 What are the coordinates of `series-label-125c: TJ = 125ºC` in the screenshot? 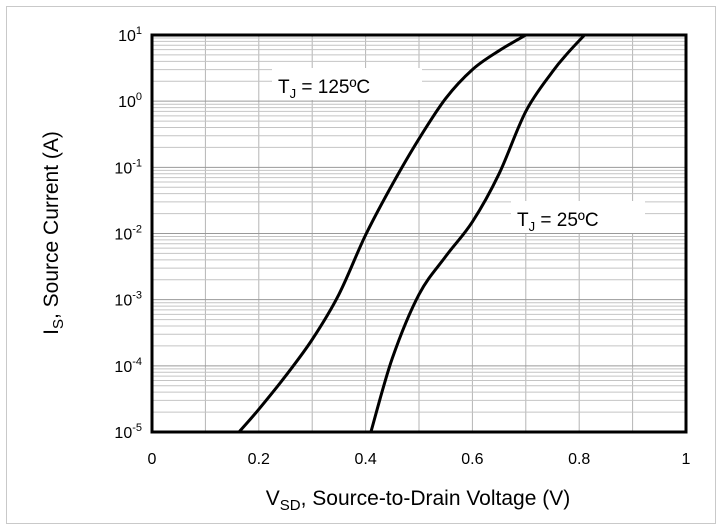 It's located at (347, 84).